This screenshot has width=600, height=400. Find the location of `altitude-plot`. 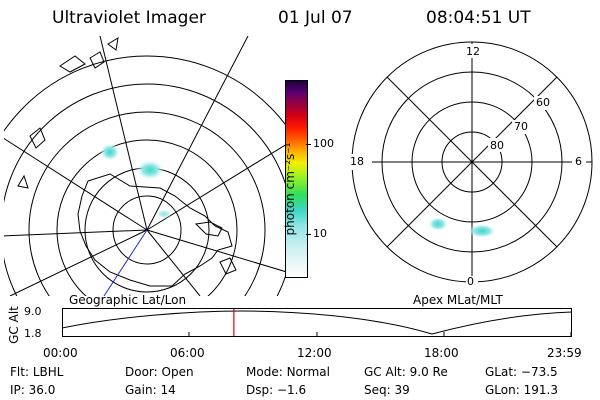

altitude-plot is located at coordinates (317, 322).